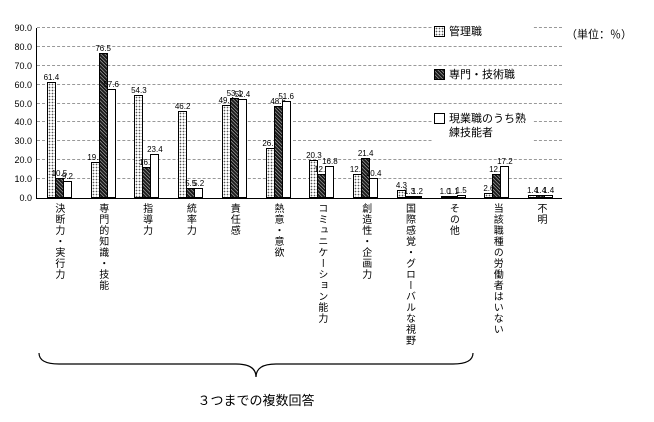 Image resolution: width=654 pixels, height=422 pixels. Describe the element at coordinates (189, 274) in the screenshot. I see `category-cell: 統率力` at that location.